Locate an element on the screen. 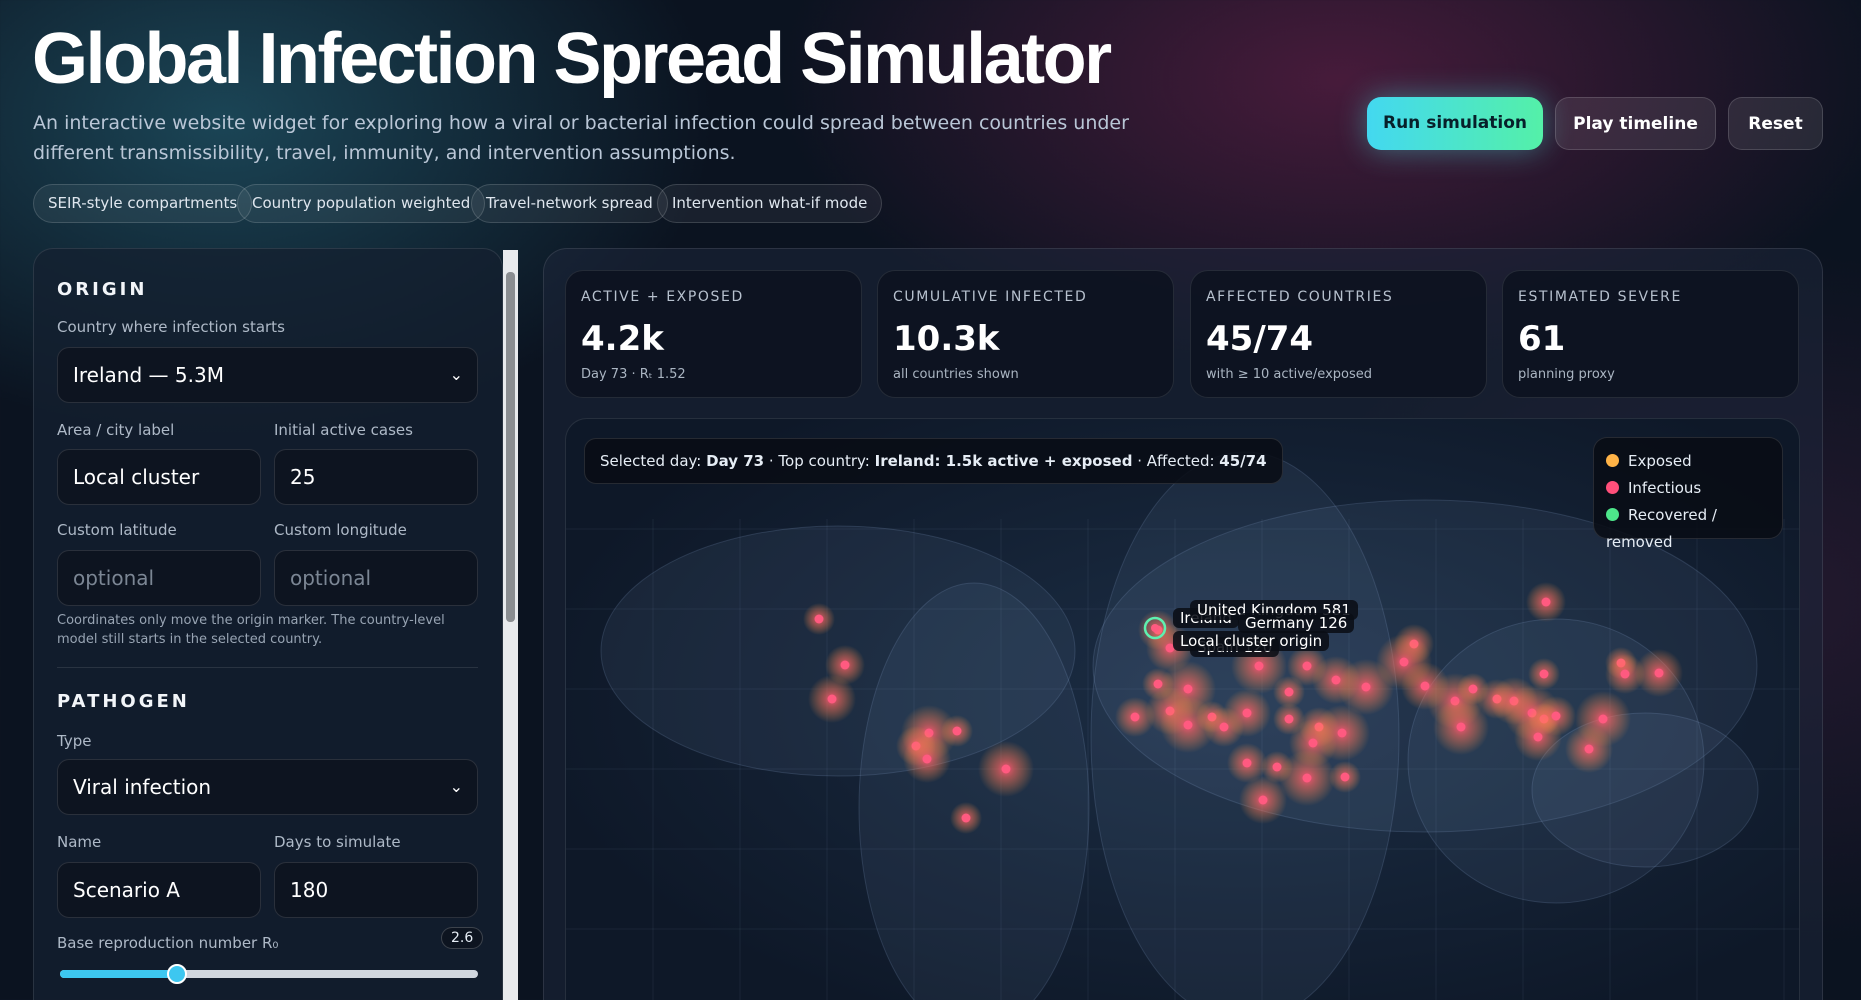  map-label: Local cluster origin is located at coordinates (1251, 641).